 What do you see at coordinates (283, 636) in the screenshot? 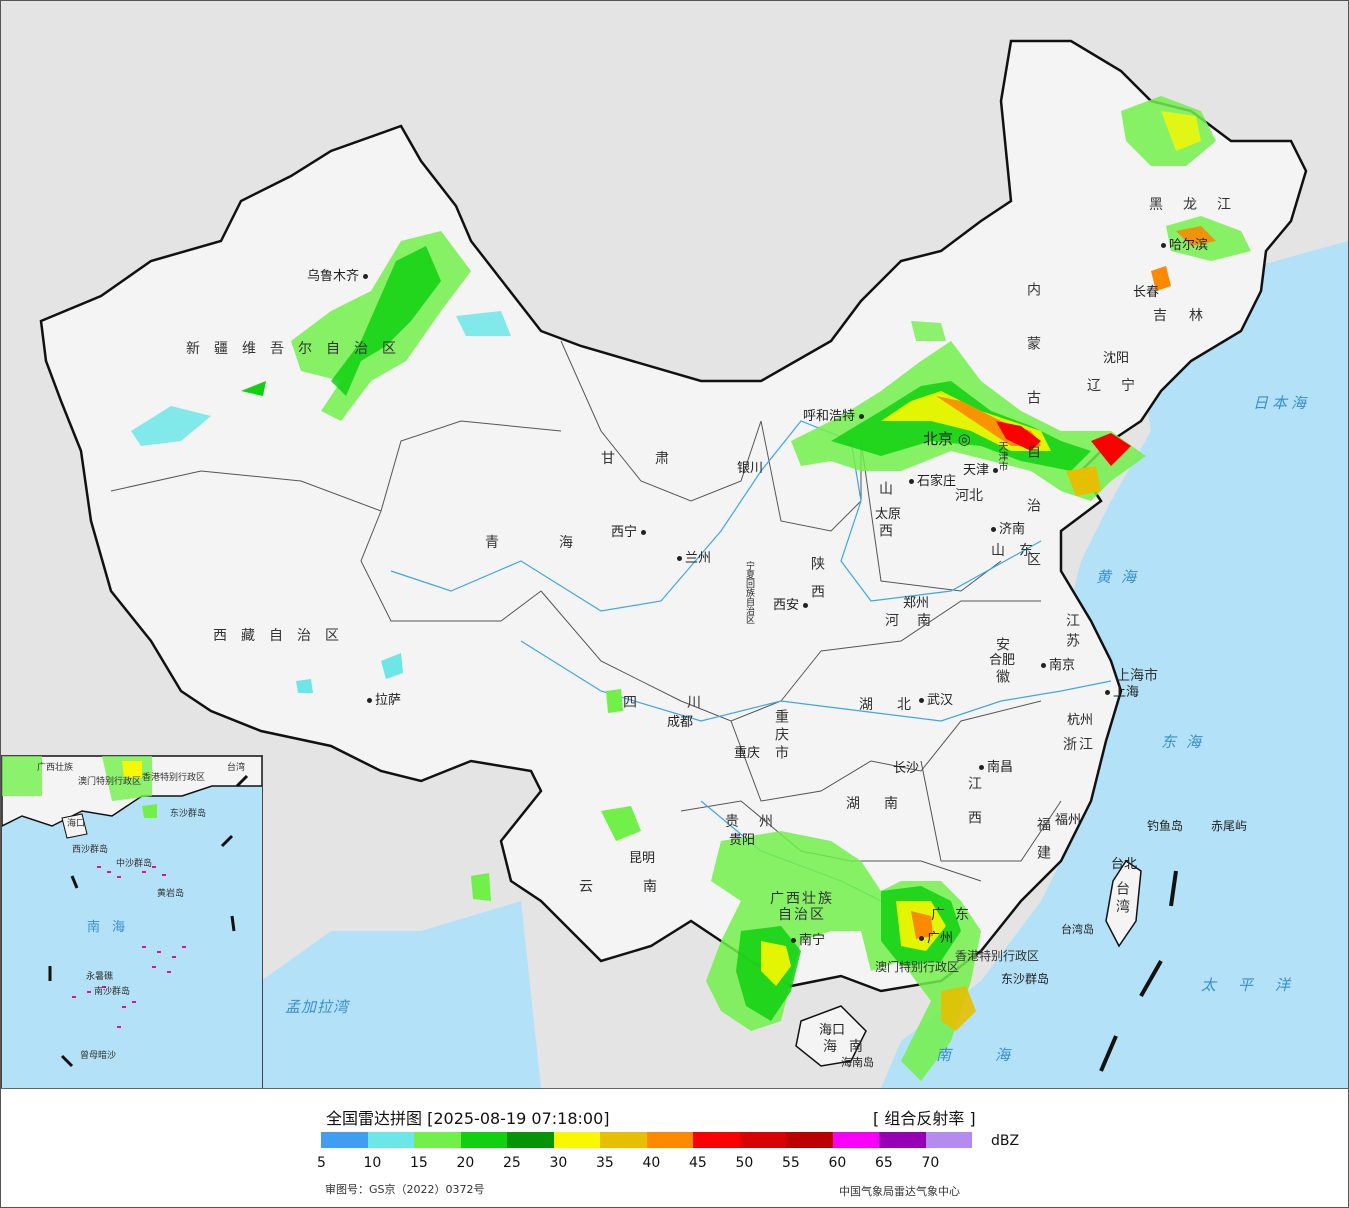
I see `region-label: 西藏自治区` at bounding box center [283, 636].